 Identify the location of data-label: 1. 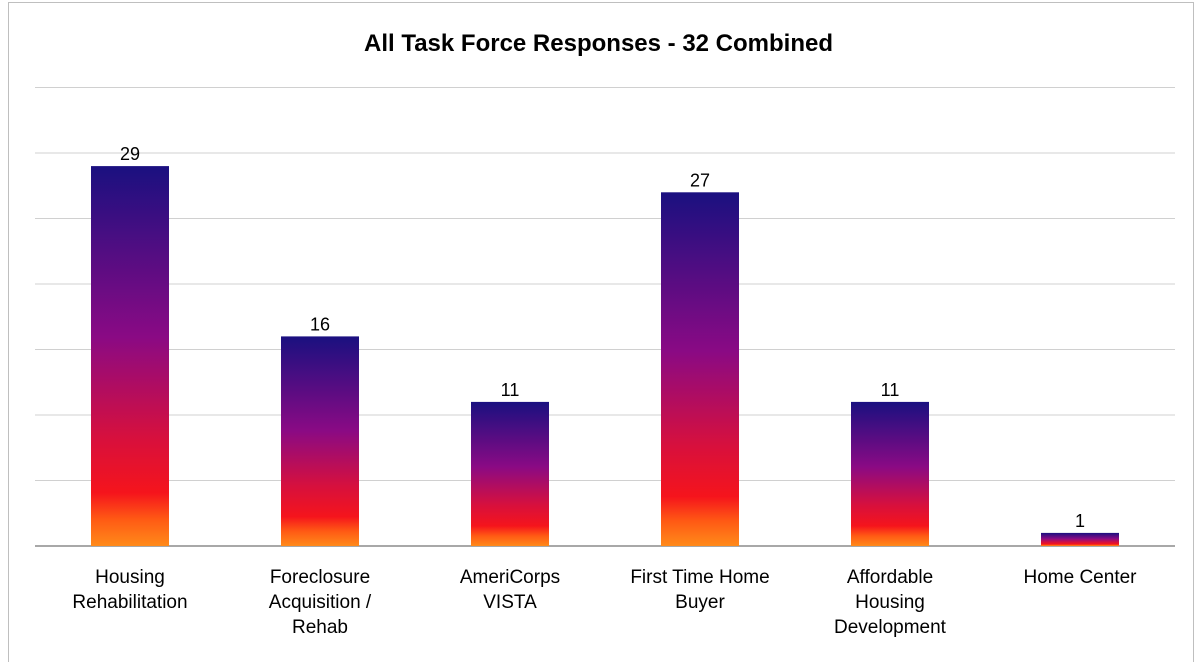
(1080, 521).